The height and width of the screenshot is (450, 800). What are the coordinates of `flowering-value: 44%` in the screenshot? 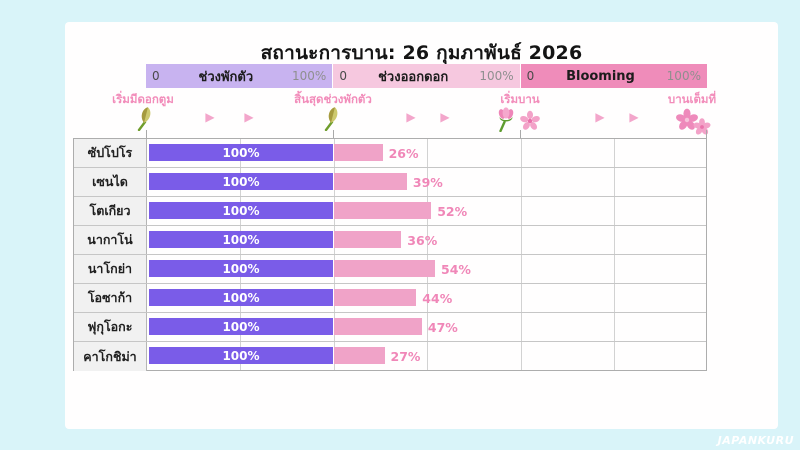 It's located at (437, 298).